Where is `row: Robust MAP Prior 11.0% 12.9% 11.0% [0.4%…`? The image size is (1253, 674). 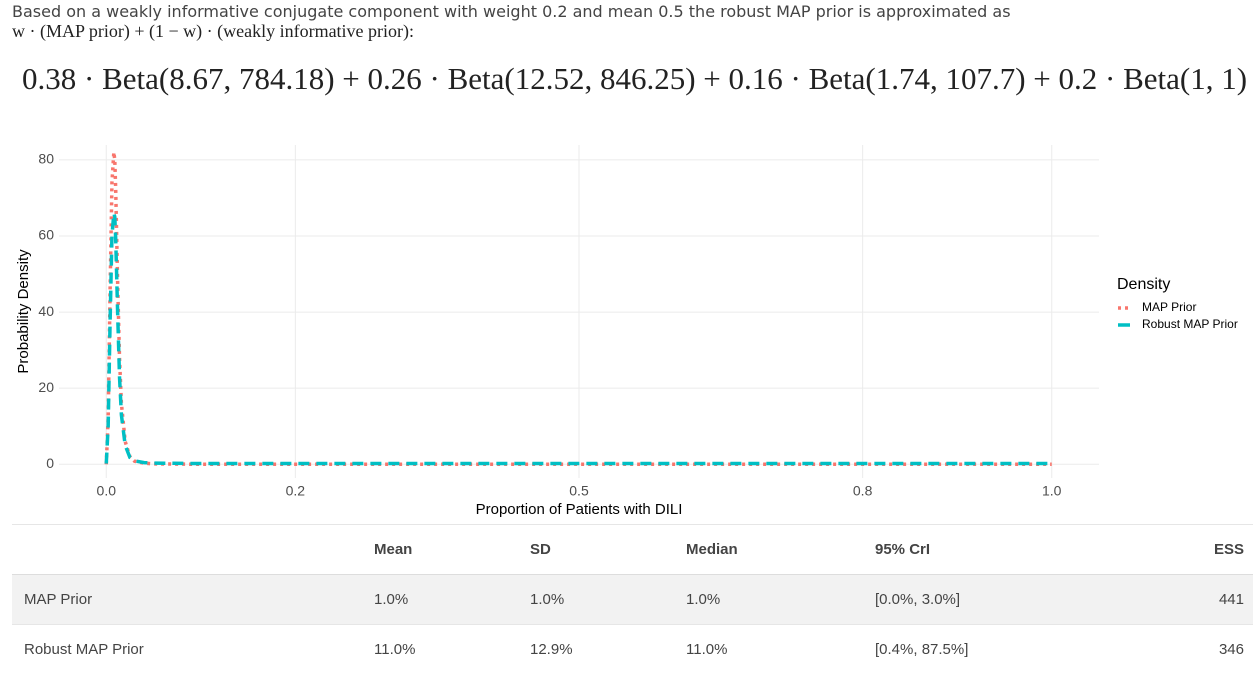
row: Robust MAP Prior 11.0% 12.9% 11.0% [0.4%… is located at coordinates (632, 649).